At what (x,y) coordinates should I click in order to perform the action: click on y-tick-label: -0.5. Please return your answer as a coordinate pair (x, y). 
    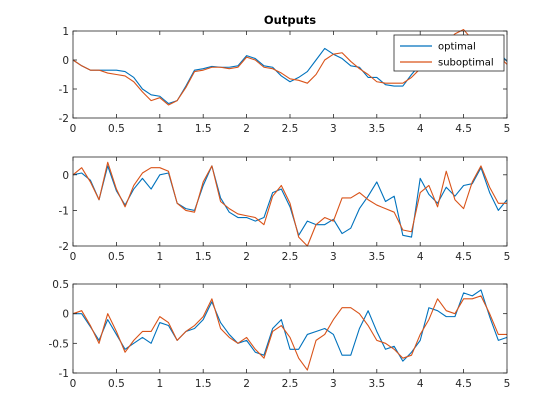
    Looking at the image, I should click on (59, 344).